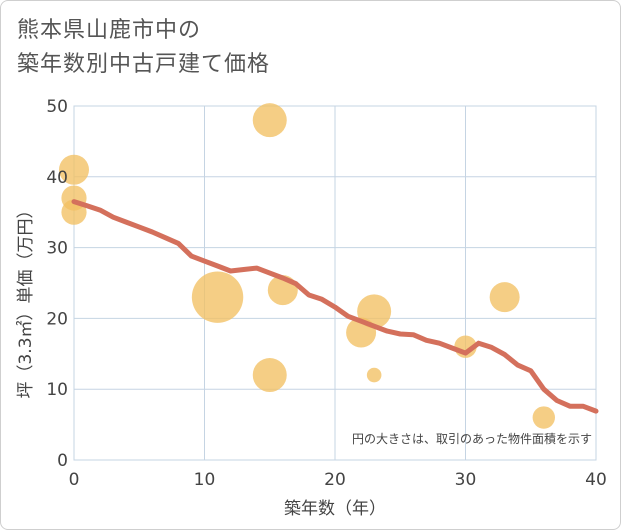  I want to click on x-tick-label: 0, so click(74, 480).